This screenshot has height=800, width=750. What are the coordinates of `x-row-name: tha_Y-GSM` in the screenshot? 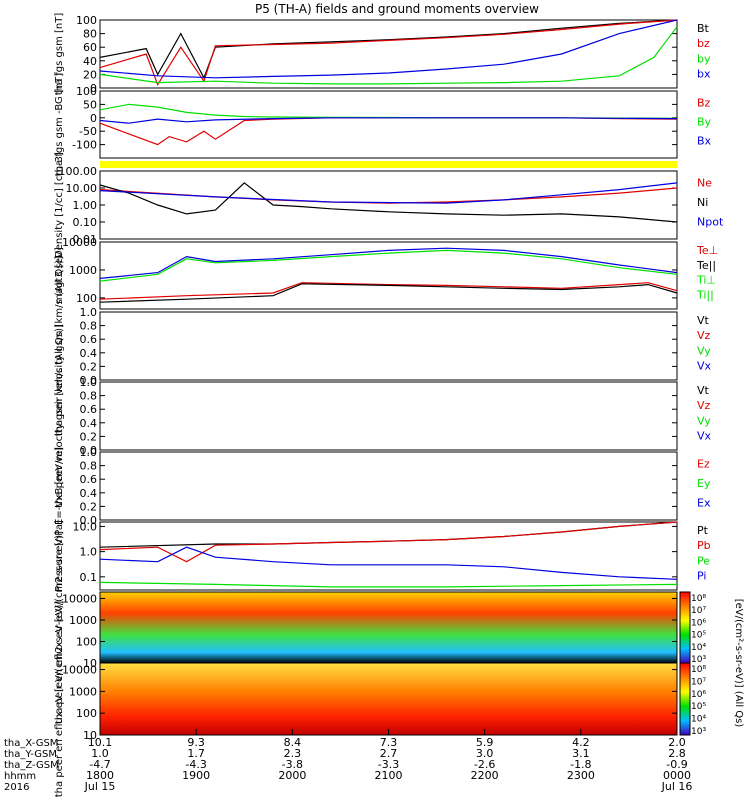 It's located at (30, 754).